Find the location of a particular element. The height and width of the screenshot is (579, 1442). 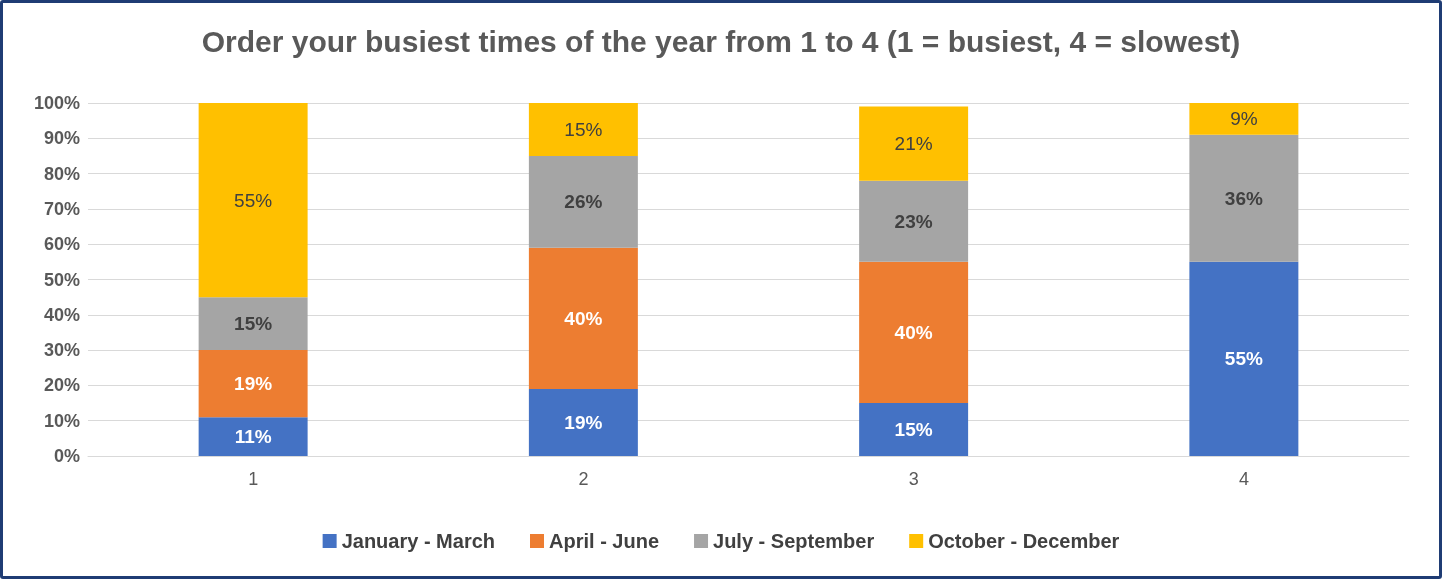

data-label: 23% is located at coordinates (913, 221).